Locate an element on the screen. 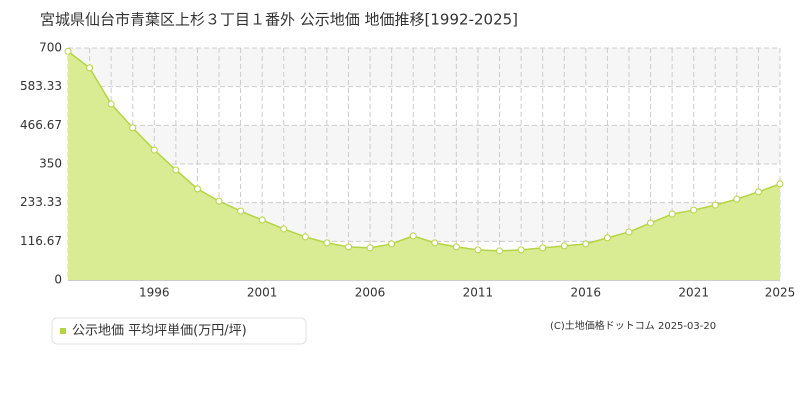 Image resolution: width=800 pixels, height=404 pixels. y-tick-label: 583.33 is located at coordinates (41, 86).